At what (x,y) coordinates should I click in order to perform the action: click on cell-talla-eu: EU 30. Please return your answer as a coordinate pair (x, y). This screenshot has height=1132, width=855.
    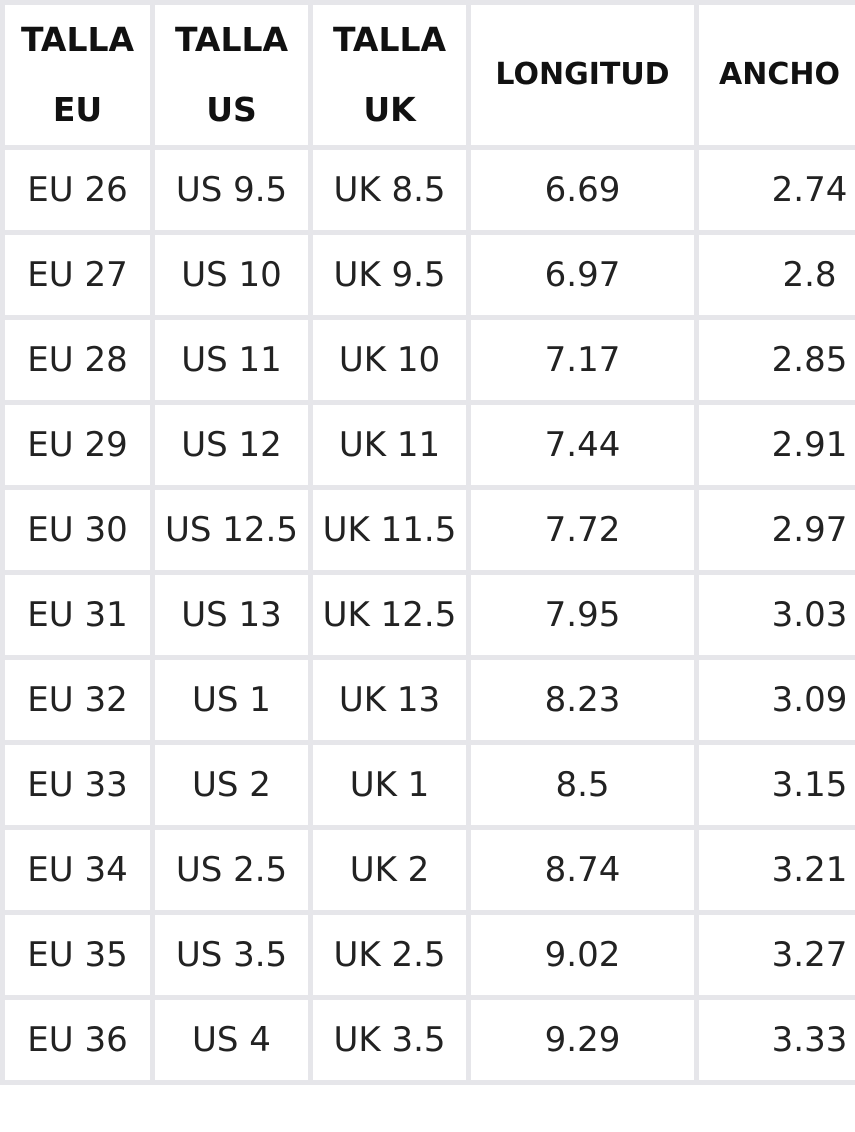
    Looking at the image, I should click on (77, 530).